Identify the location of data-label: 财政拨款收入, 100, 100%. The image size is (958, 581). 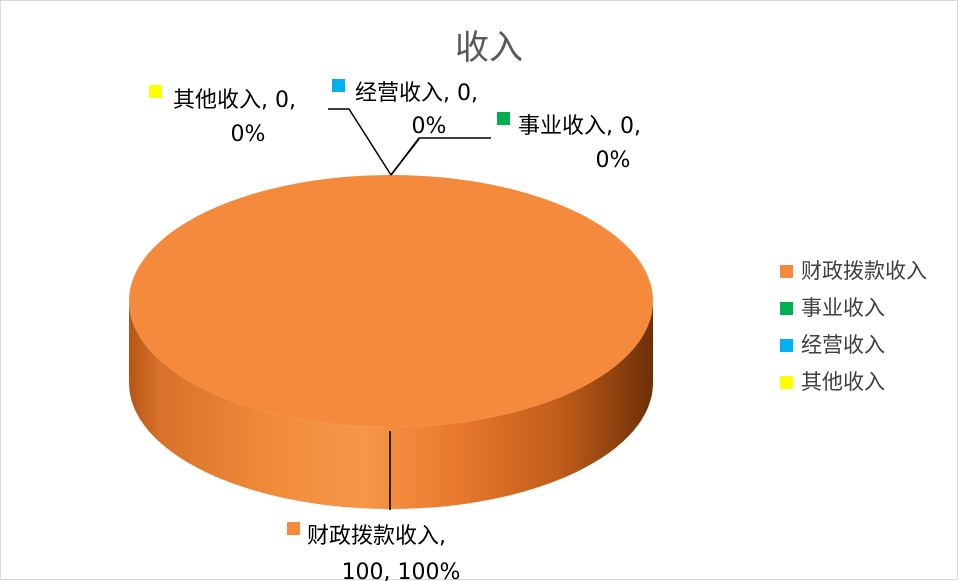
(373, 551).